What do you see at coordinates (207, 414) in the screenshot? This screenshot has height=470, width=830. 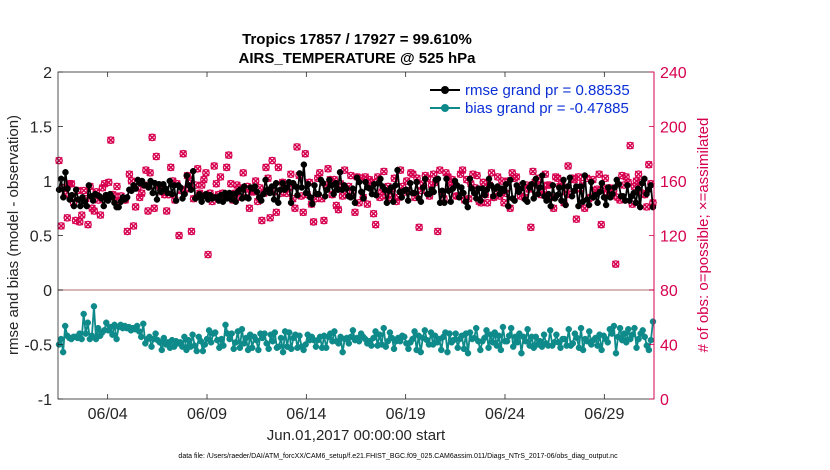 I see `x-tick-label: 06/09` at bounding box center [207, 414].